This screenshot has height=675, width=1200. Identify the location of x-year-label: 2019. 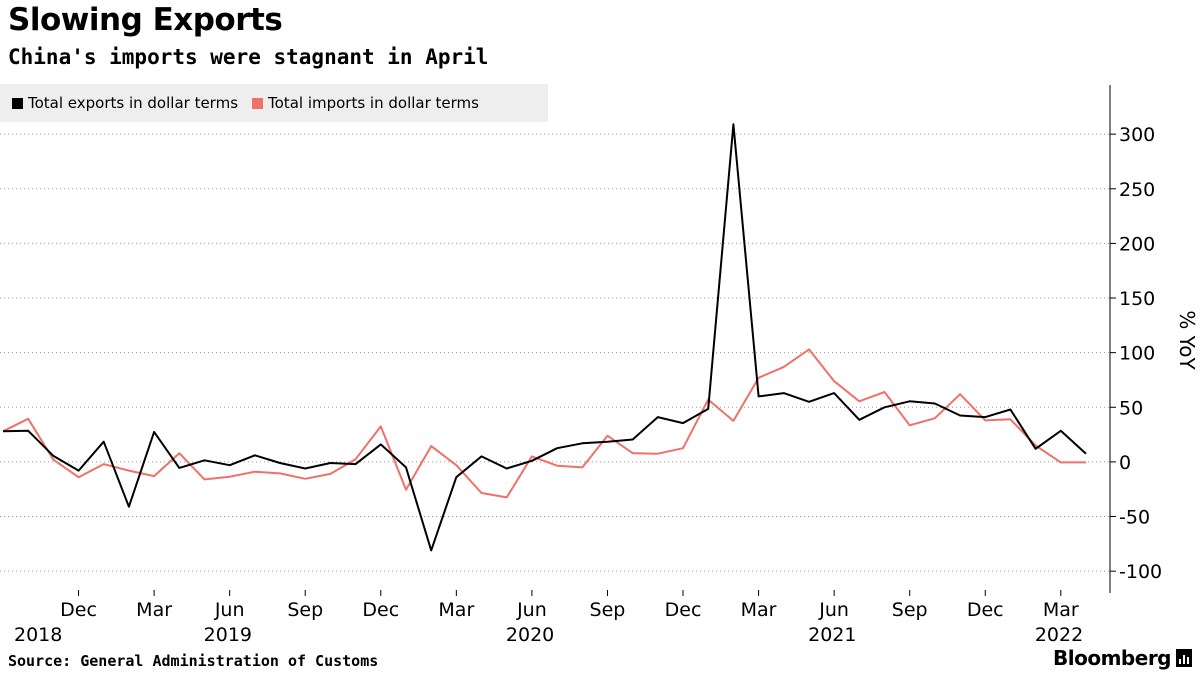
(228, 635).